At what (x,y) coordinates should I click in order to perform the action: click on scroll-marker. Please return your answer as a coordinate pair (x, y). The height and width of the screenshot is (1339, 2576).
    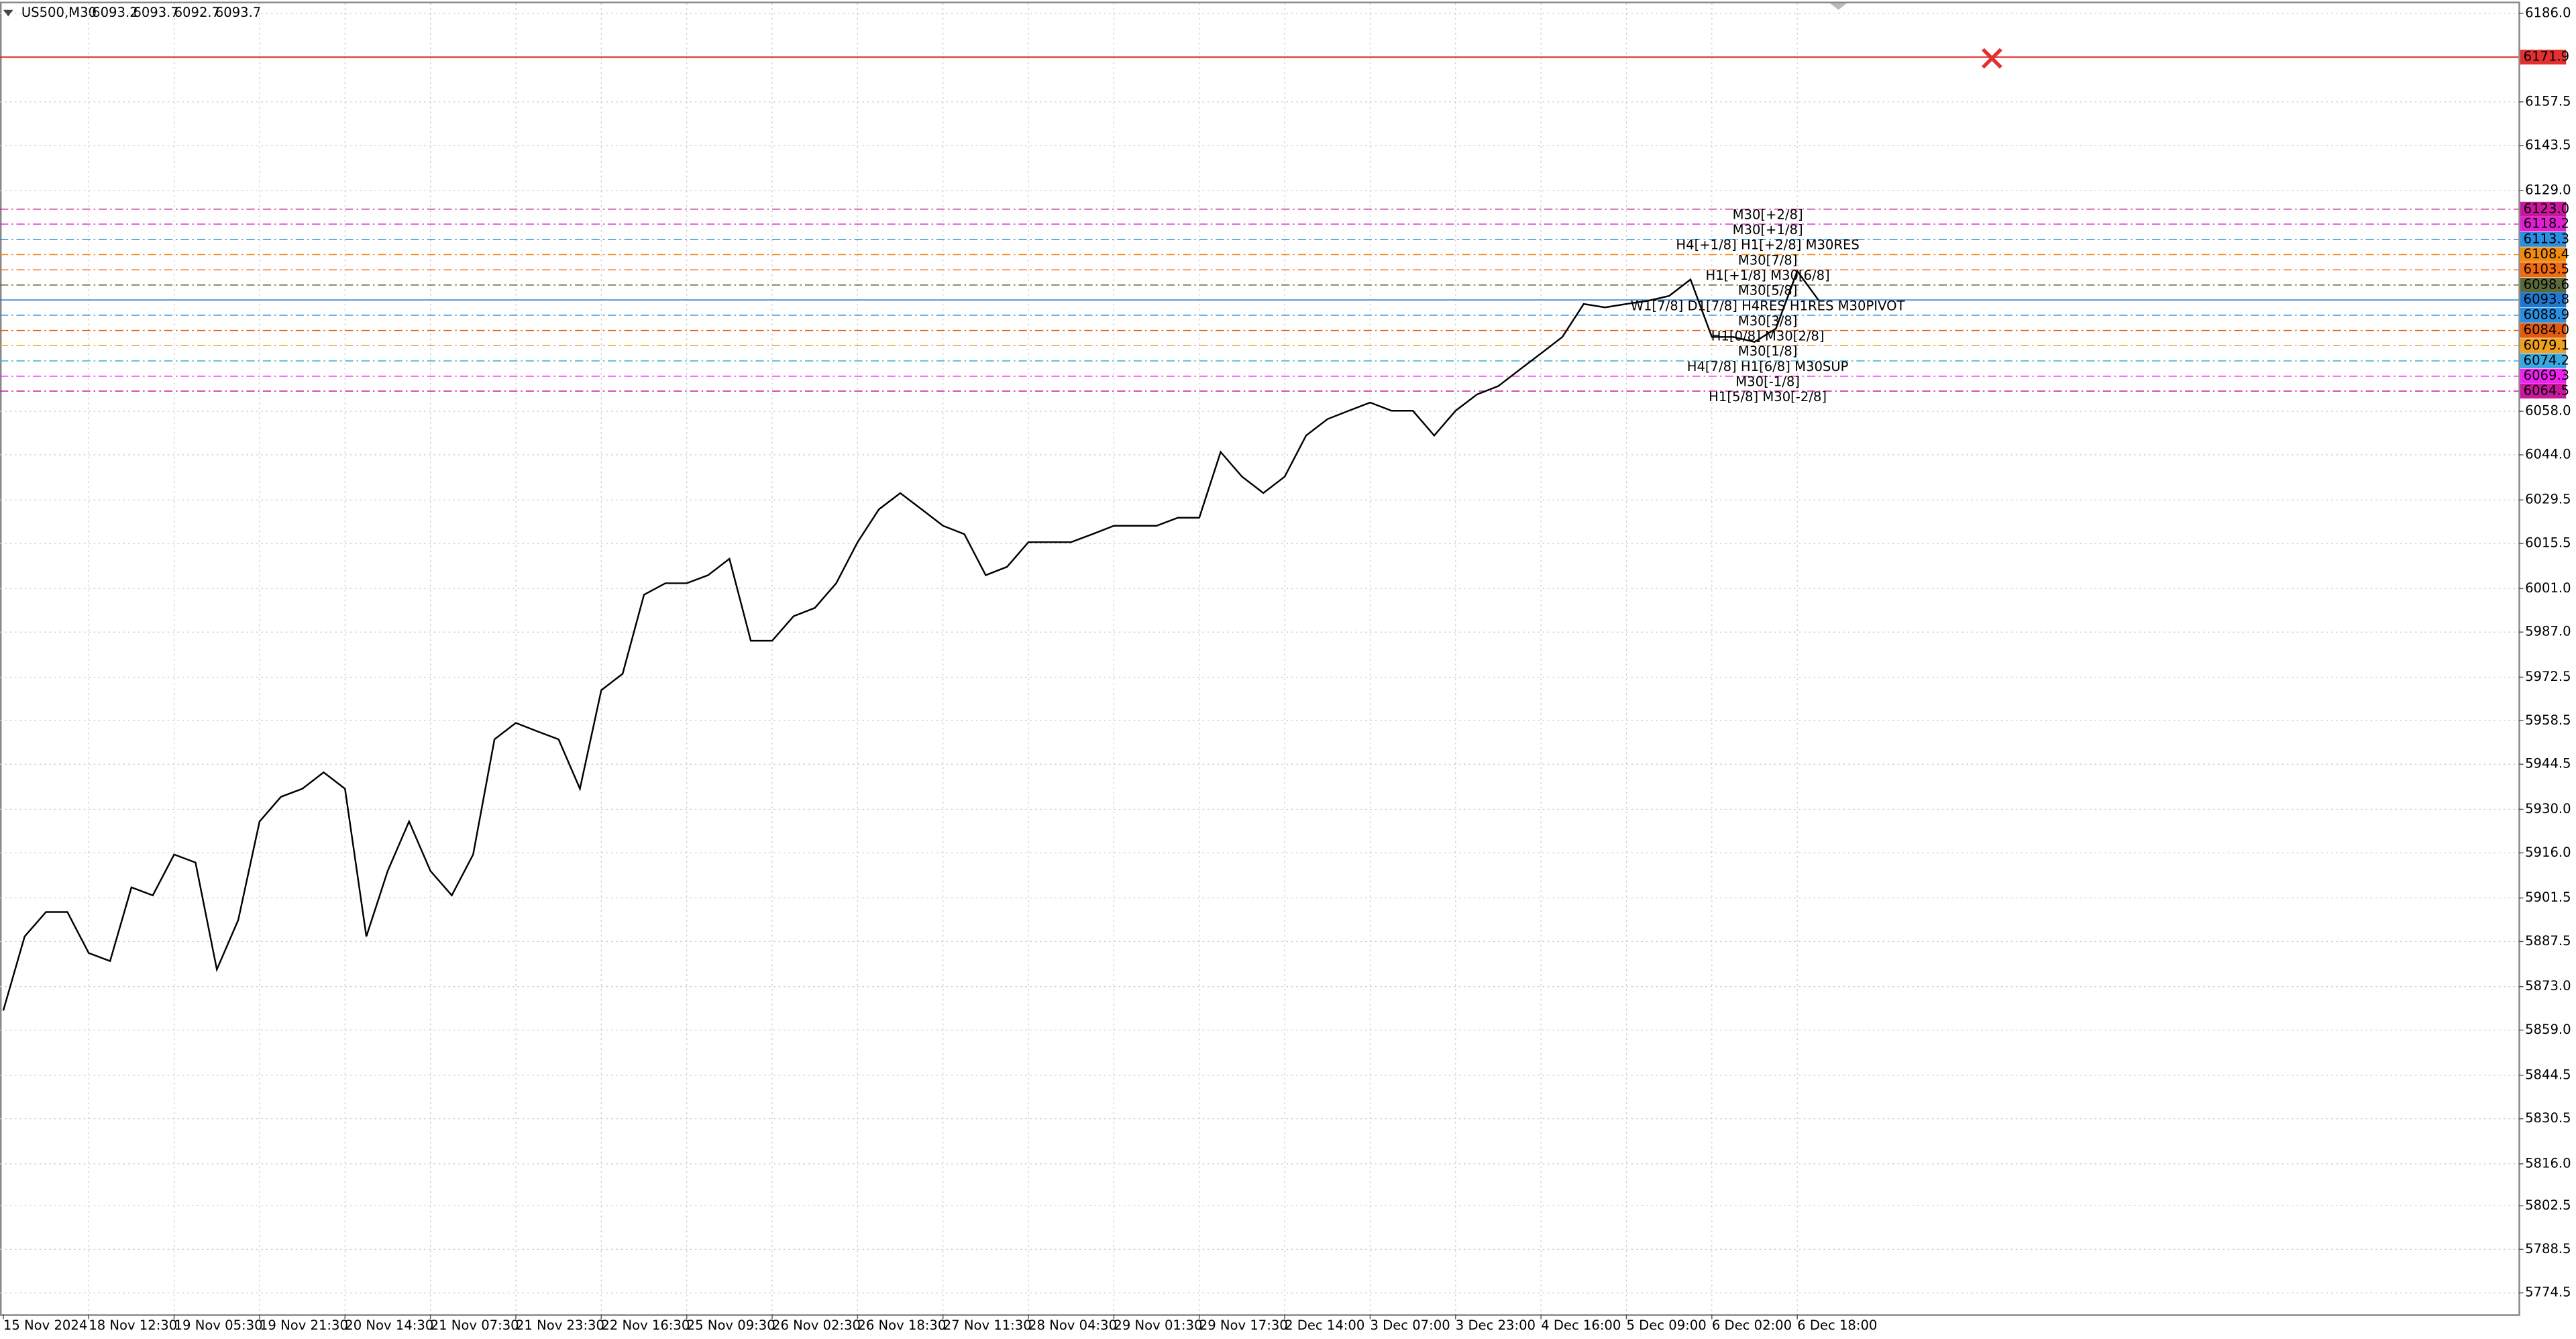
    Looking at the image, I should click on (1838, 6).